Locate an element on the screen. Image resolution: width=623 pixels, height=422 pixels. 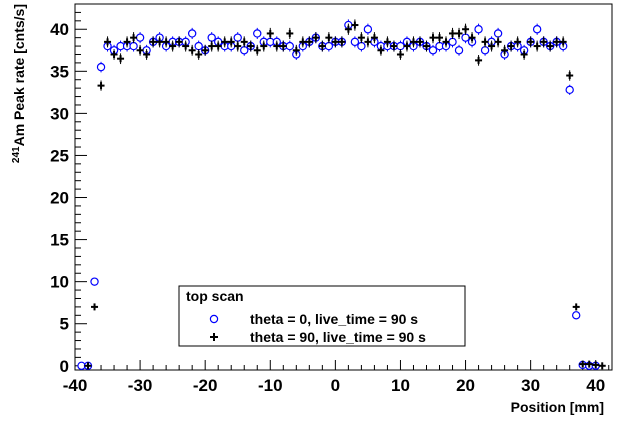
x-tick-label: -30 is located at coordinates (140, 385).